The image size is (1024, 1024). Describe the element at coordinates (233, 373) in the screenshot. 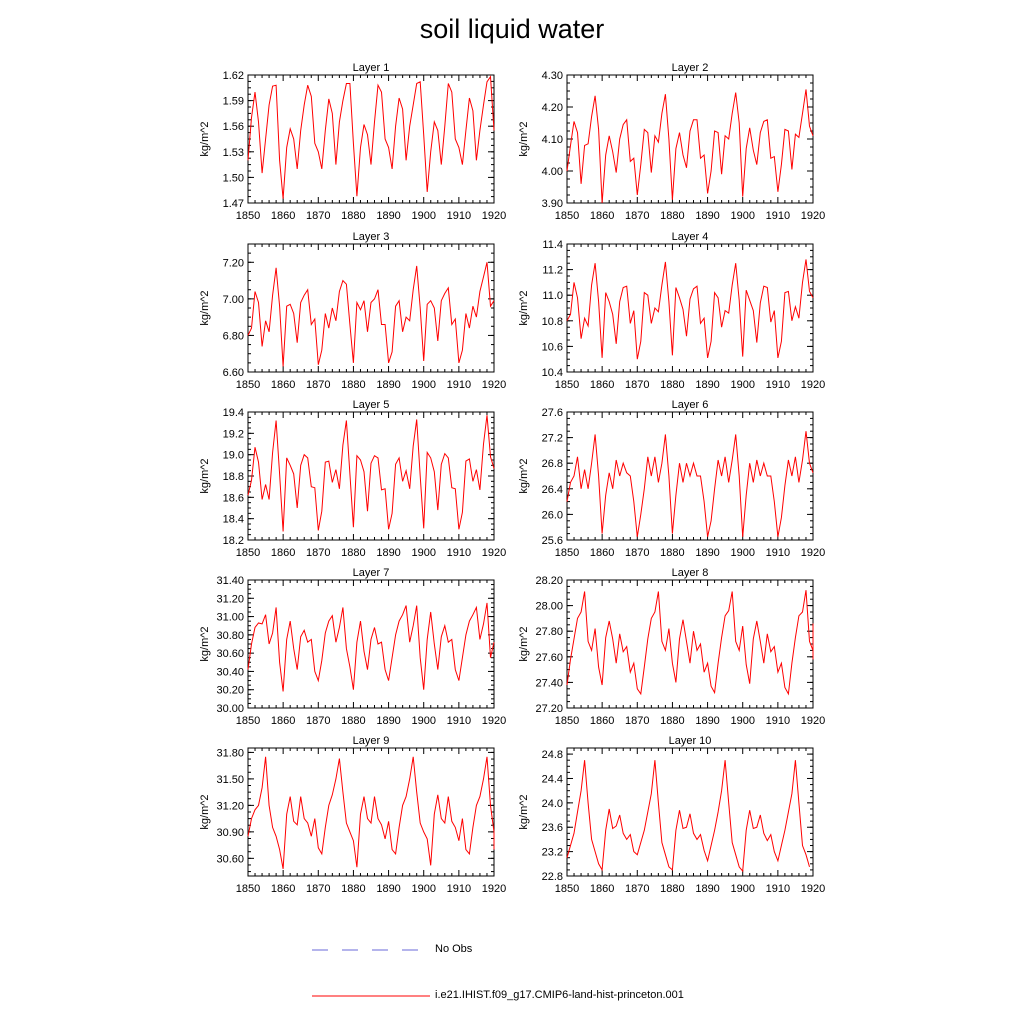

I see `y-tick-label: 6.60` at that location.